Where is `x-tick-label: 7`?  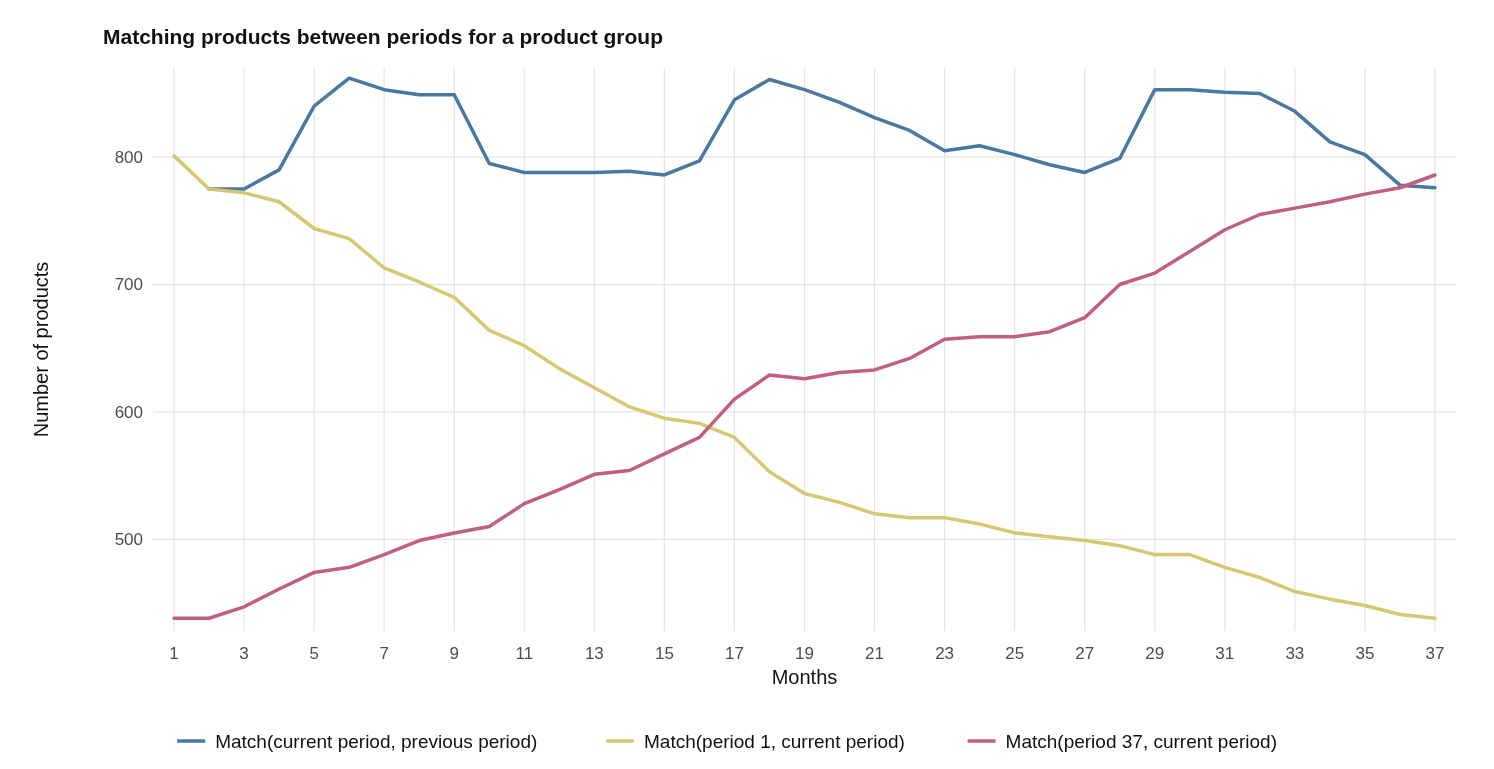 x-tick-label: 7 is located at coordinates (384, 653).